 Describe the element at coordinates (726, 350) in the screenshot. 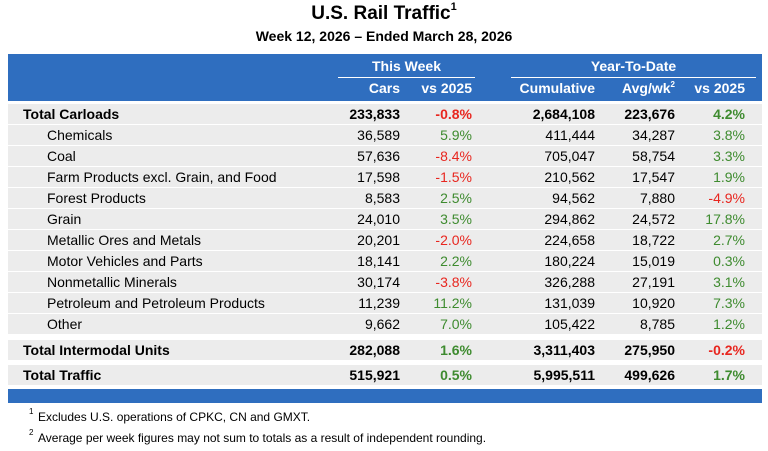

I see `vs-2025-ytd-cell: -0.2%` at that location.